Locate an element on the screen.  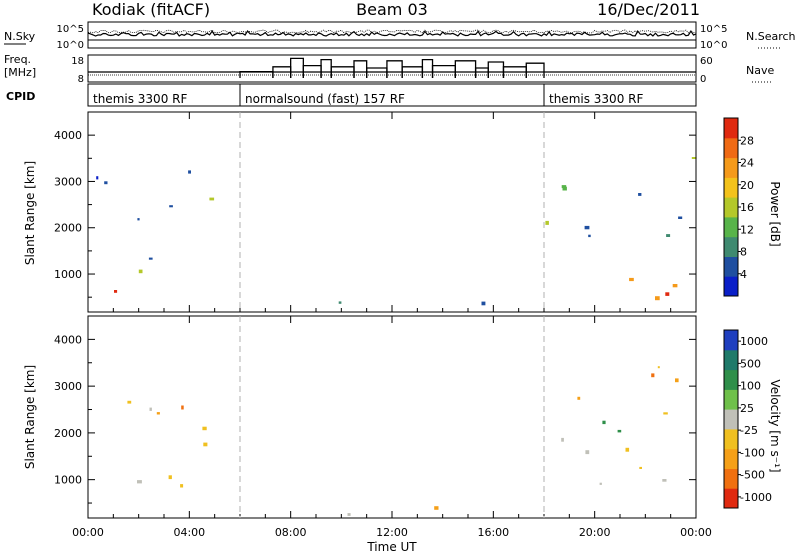
nsearch-label: N.Search is located at coordinates (771, 36).